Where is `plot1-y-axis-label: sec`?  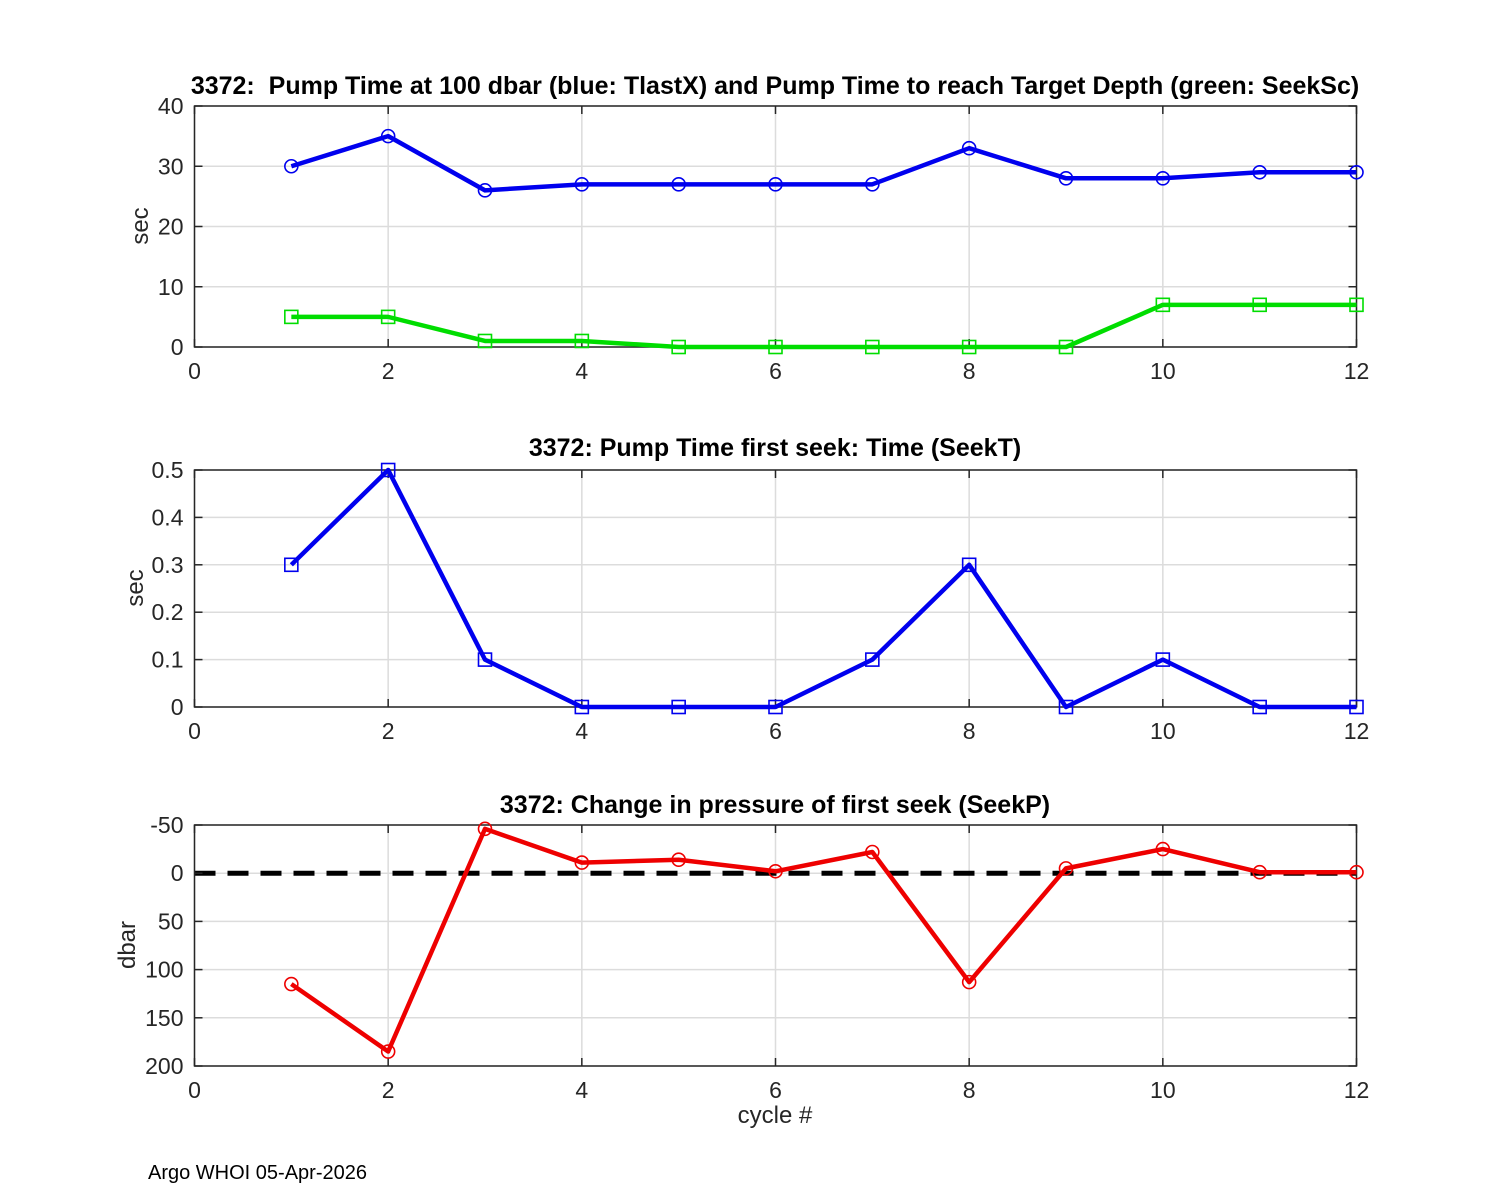 plot1-y-axis-label: sec is located at coordinates (140, 226).